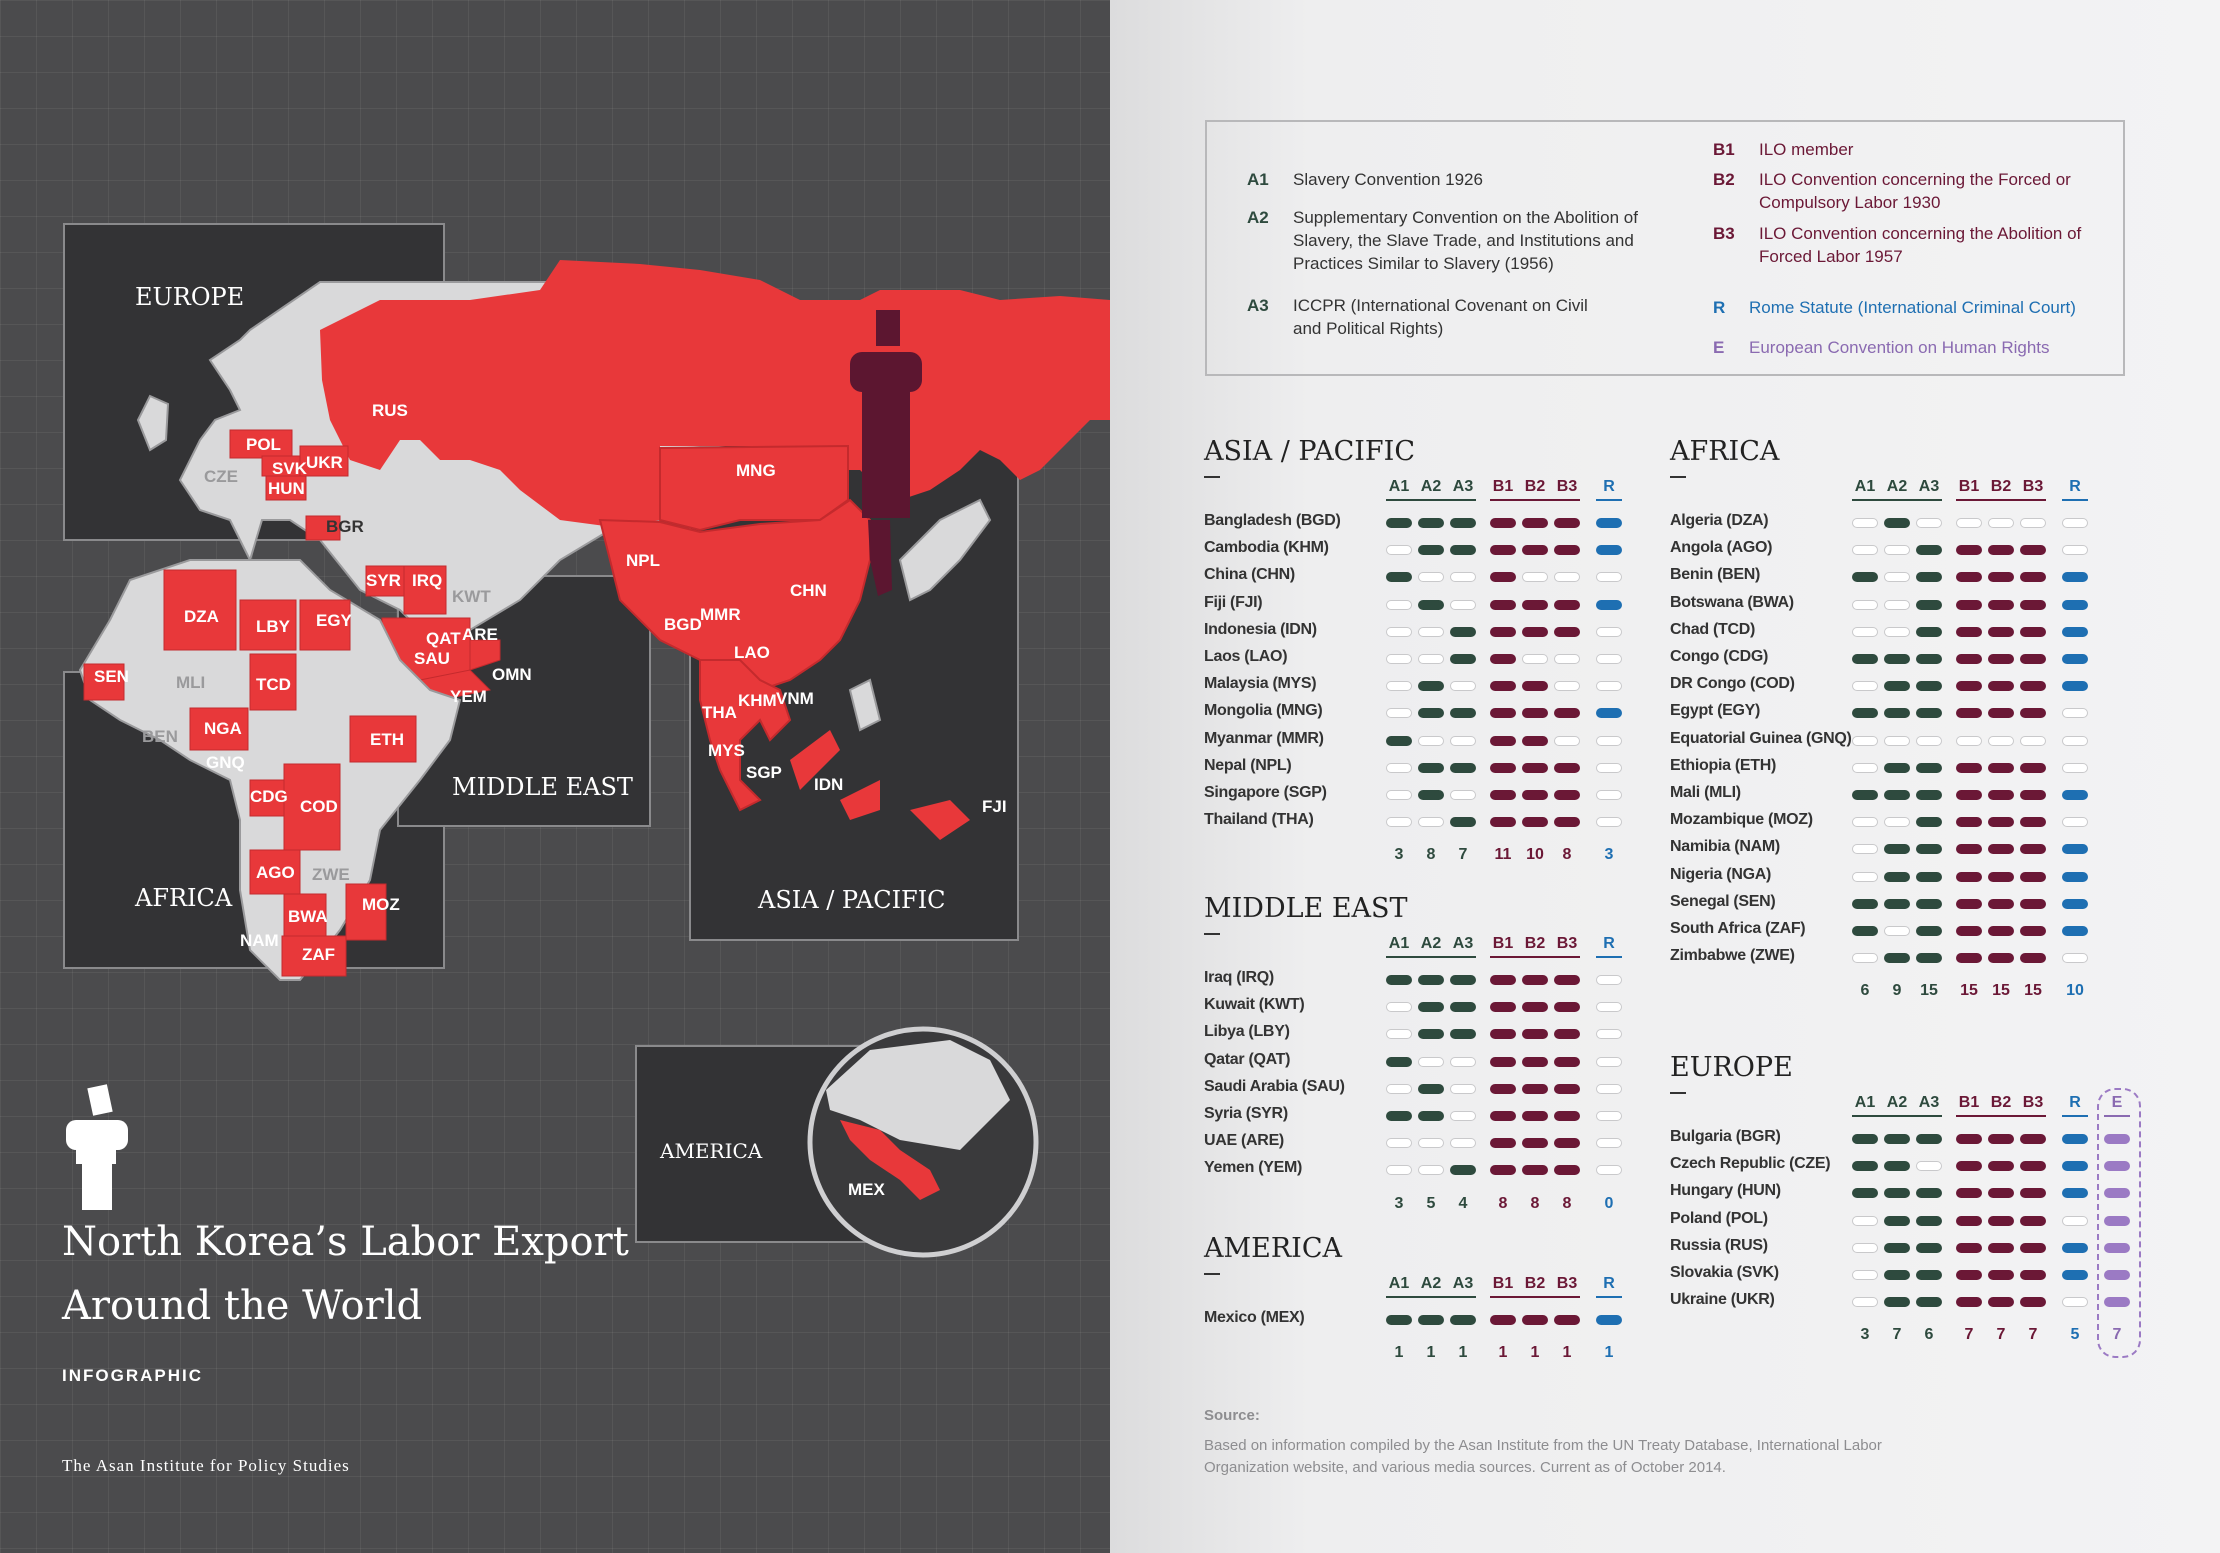  Describe the element at coordinates (2117, 1102) in the screenshot. I see `column-header-e: E` at that location.